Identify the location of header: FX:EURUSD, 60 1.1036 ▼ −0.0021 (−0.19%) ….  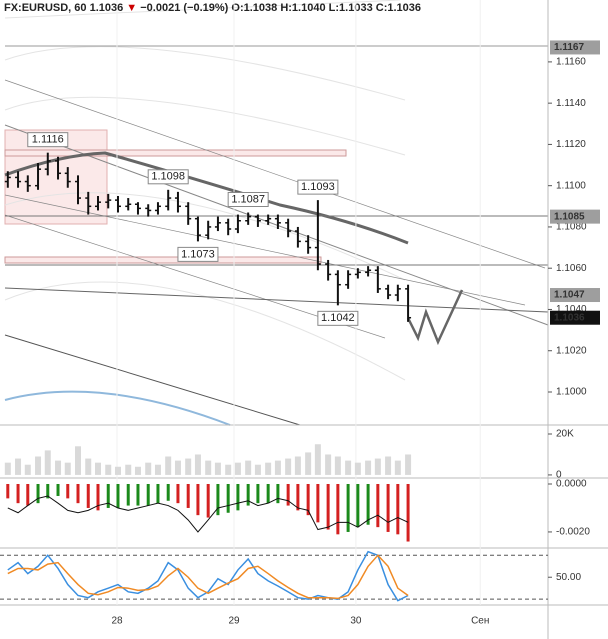
(212, 8).